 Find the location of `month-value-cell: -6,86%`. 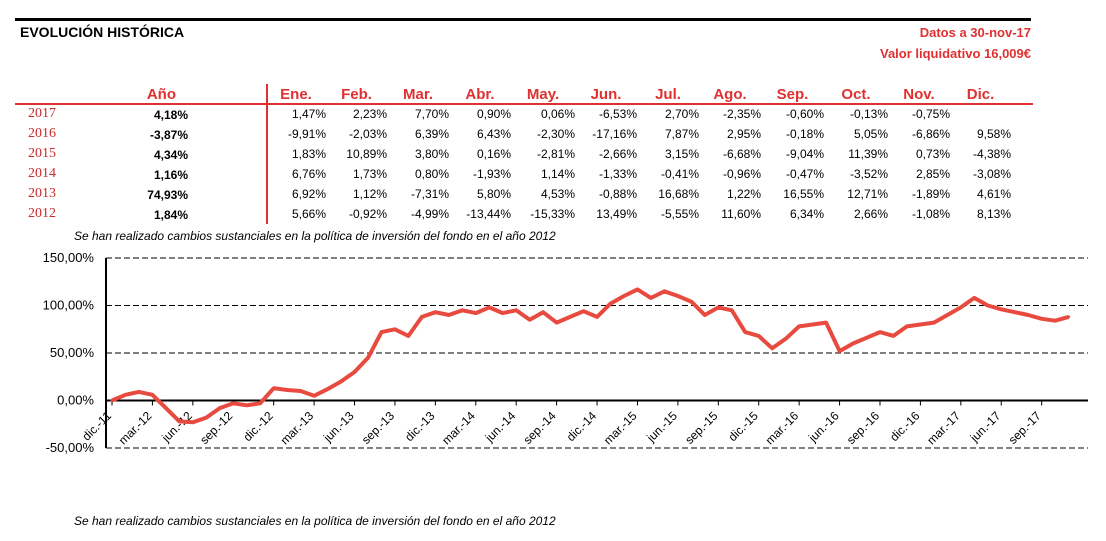

month-value-cell: -6,86% is located at coordinates (930, 134).